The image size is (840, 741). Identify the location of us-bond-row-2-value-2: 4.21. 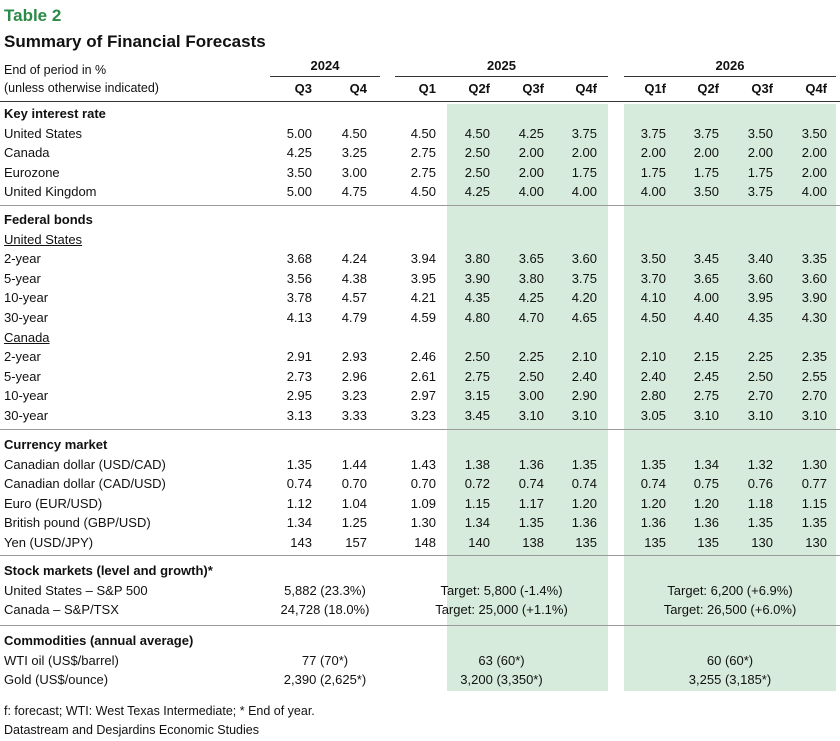
(423, 298).